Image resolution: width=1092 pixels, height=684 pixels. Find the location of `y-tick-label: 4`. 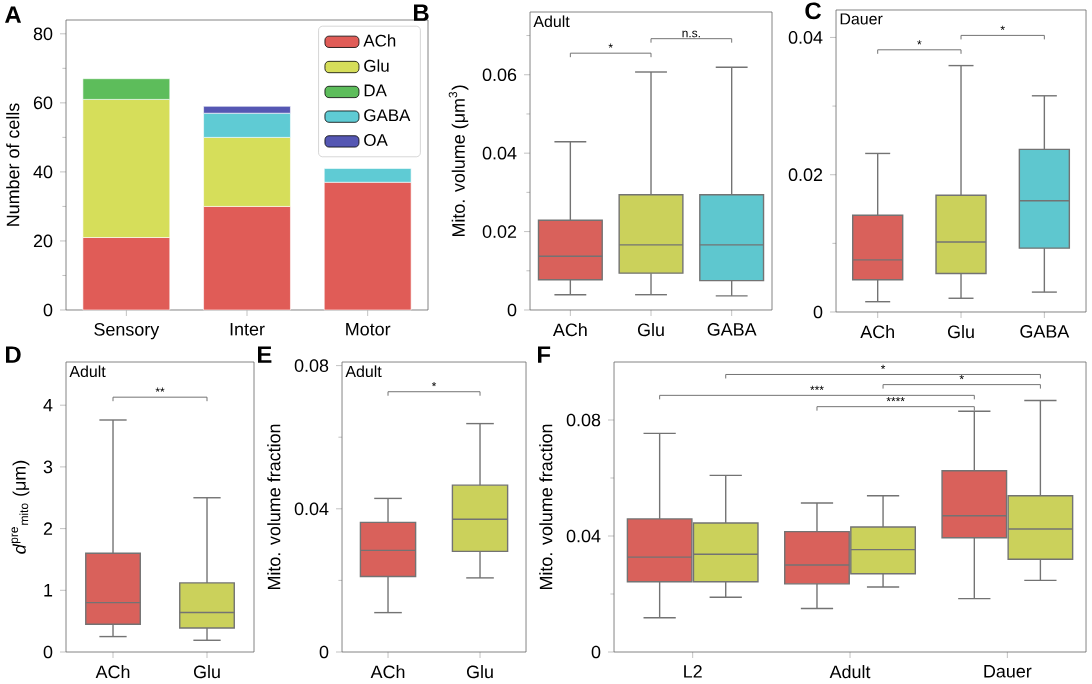

y-tick-label: 4 is located at coordinates (48, 405).